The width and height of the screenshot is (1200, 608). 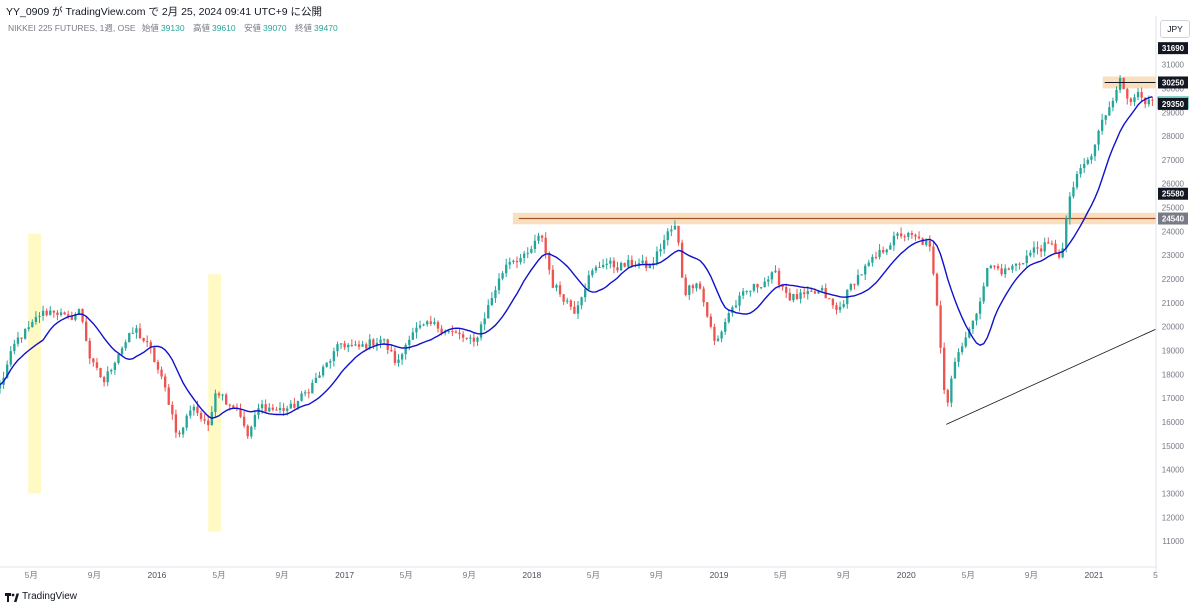 What do you see at coordinates (1175, 29) in the screenshot?
I see `currency-button: JPY` at bounding box center [1175, 29].